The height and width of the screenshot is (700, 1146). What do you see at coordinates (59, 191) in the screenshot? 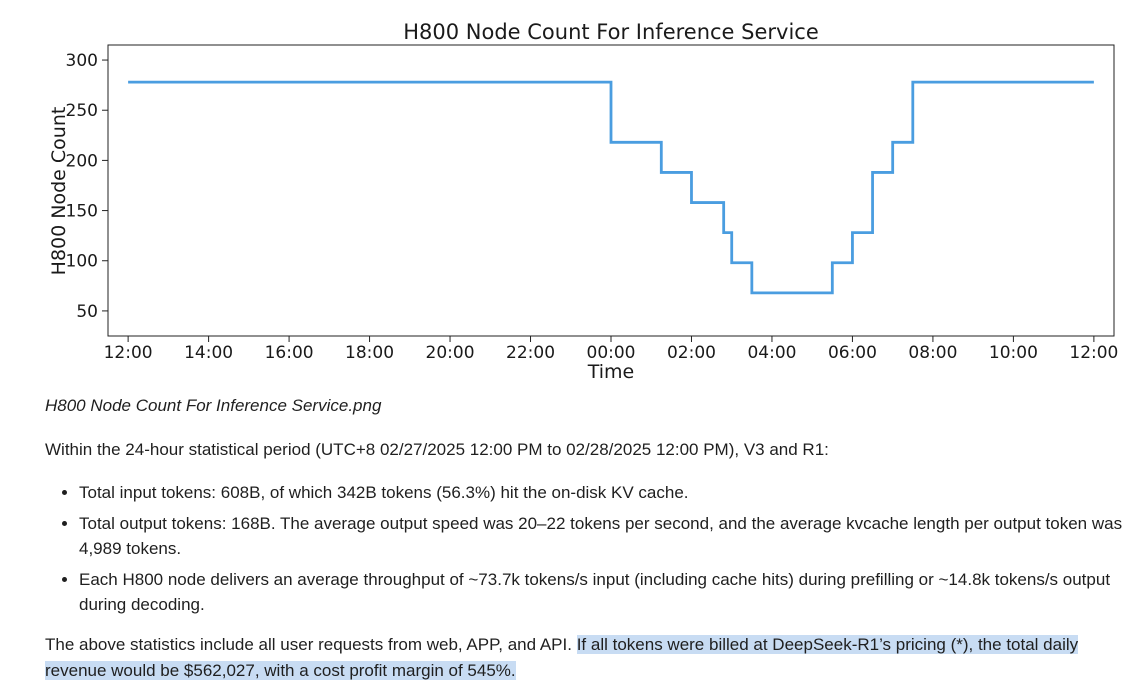
I see `y-axis-label: H800 Node Count` at bounding box center [59, 191].